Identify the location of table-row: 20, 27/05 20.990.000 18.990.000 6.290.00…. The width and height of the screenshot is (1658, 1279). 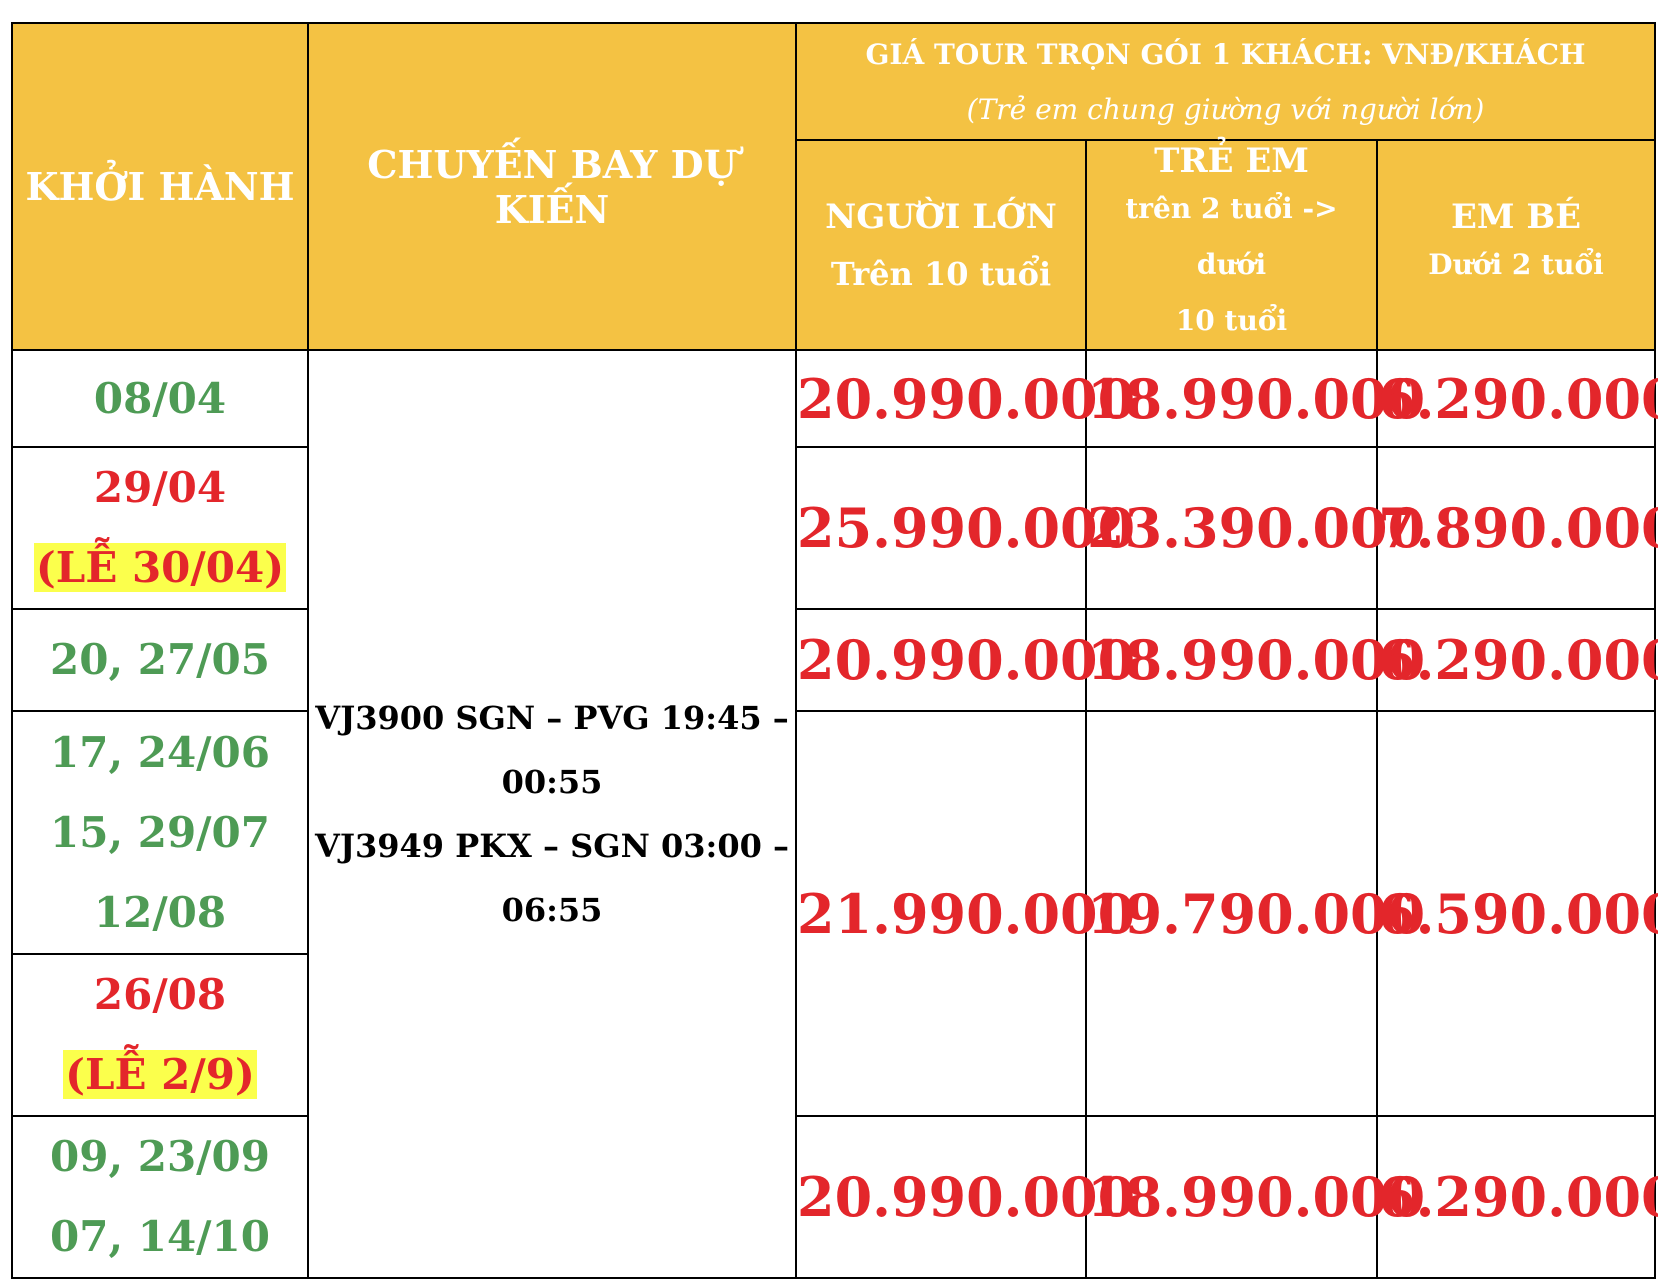
(834, 660).